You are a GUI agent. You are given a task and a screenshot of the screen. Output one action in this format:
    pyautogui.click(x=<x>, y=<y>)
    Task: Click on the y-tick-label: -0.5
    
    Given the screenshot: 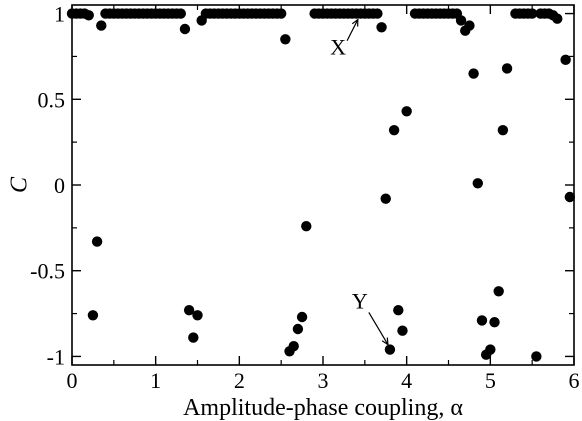 What is the action you would take?
    pyautogui.click(x=47, y=271)
    